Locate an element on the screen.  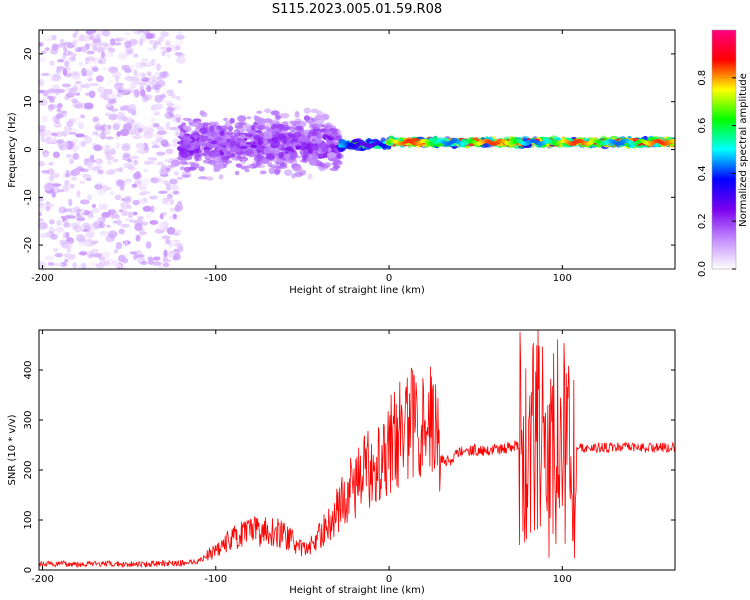
spectrogram-x-tick-label: -100 is located at coordinates (215, 278).